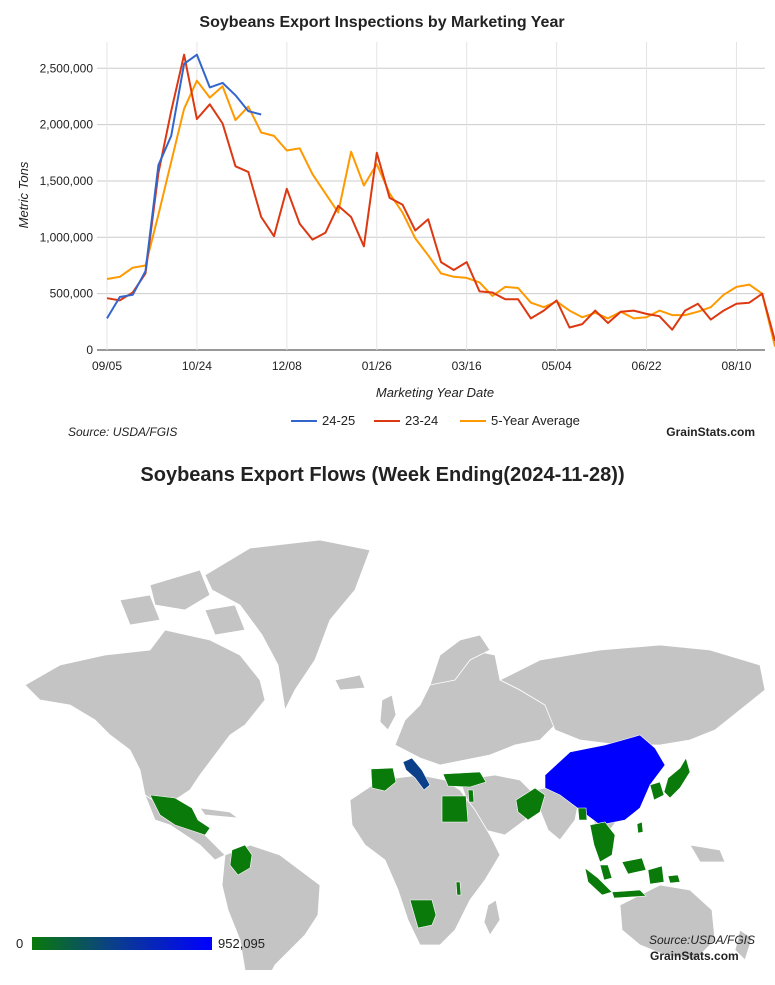 Image resolution: width=775 pixels, height=985 pixels. Describe the element at coordinates (180, 815) in the screenshot. I see `region-mexico` at that location.